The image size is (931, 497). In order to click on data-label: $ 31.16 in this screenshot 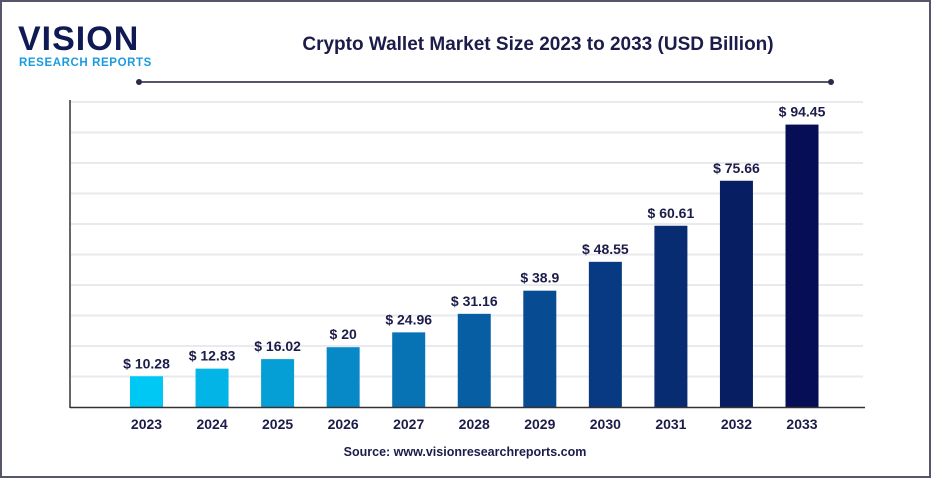, I will do `click(474, 301)`.